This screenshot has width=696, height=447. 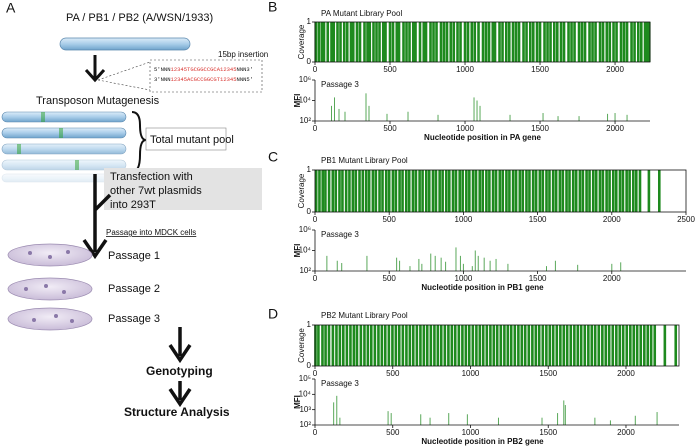 I want to click on step-label: Total mutant pool, so click(x=192, y=140).